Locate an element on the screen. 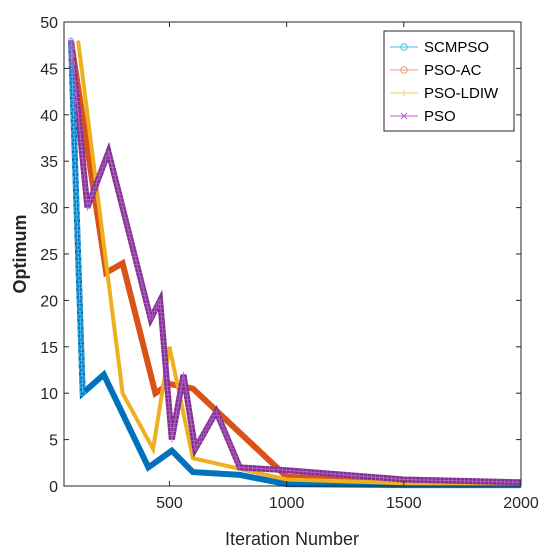  y-tick-label: 50 is located at coordinates (49, 23).